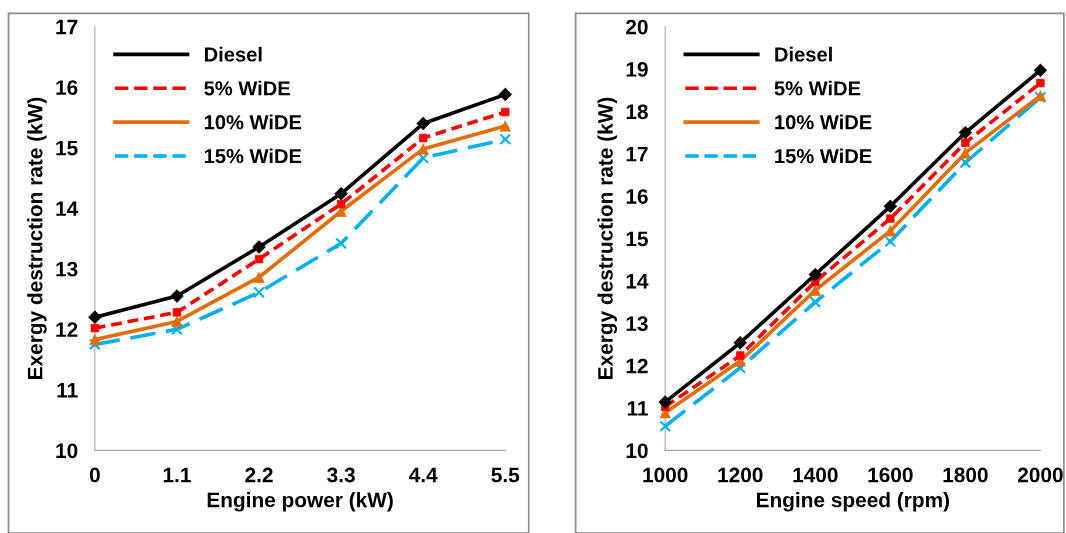 Image resolution: width=1066 pixels, height=533 pixels. Describe the element at coordinates (423, 475) in the screenshot. I see `x-tick-label: 4.4` at that location.